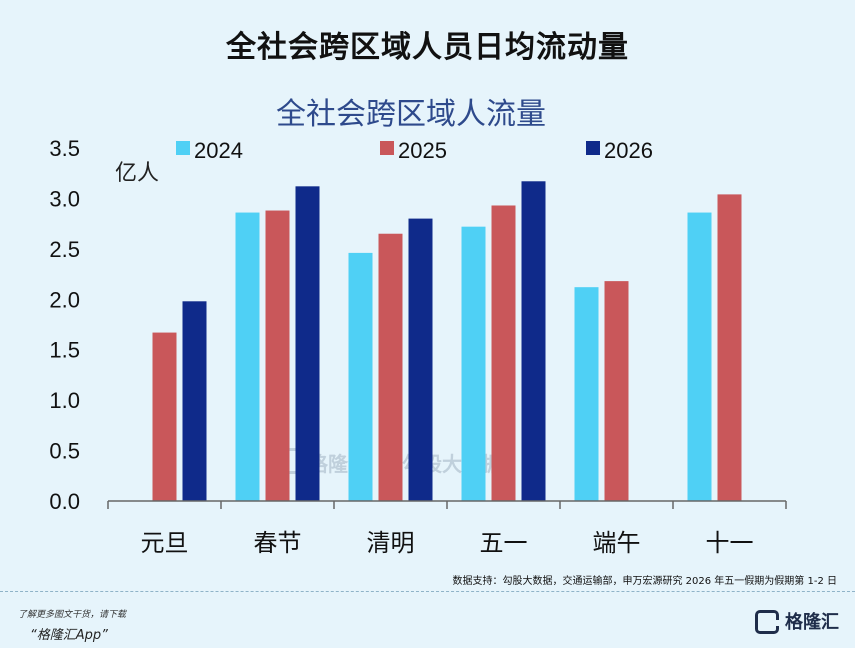 This screenshot has height=648, width=855. I want to click on footer-divider, so click(427, 591).